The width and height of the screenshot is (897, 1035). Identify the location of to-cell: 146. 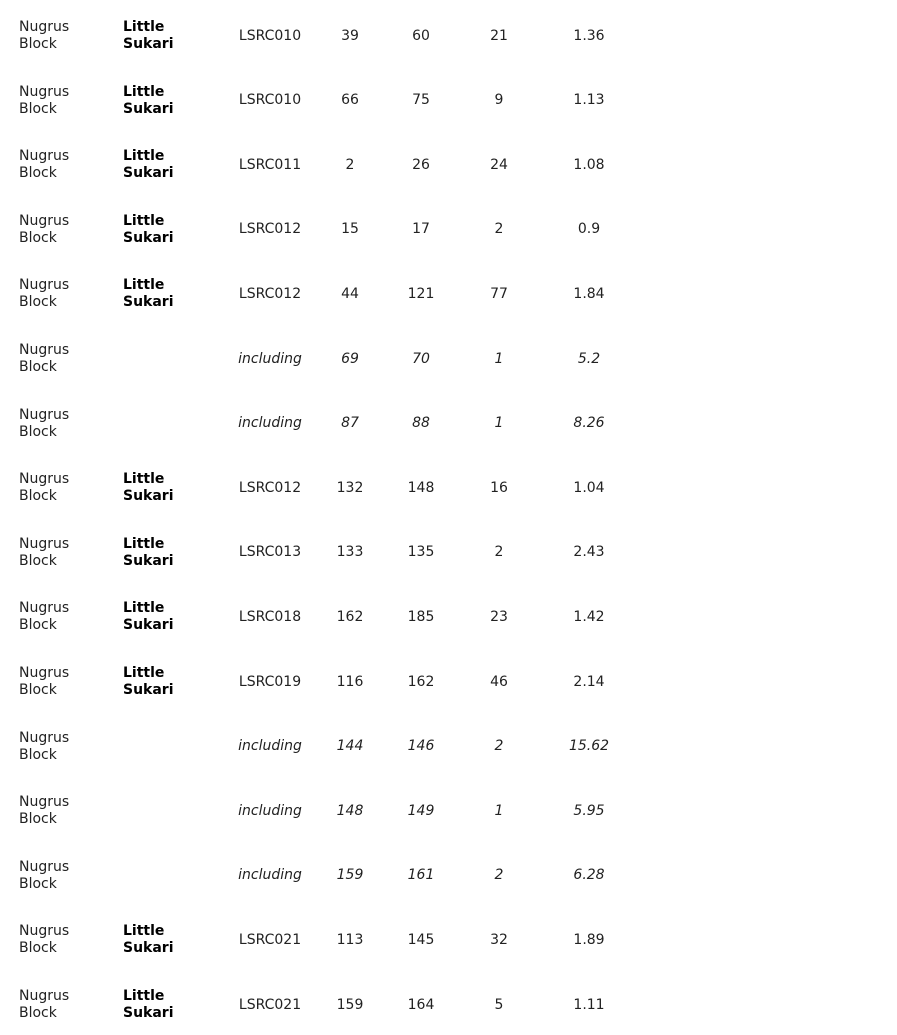
(421, 746).